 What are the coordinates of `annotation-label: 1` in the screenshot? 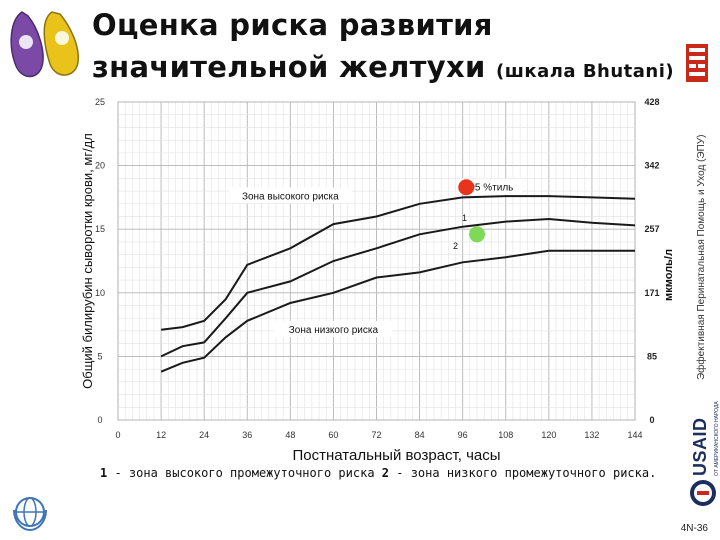 It's located at (464, 218).